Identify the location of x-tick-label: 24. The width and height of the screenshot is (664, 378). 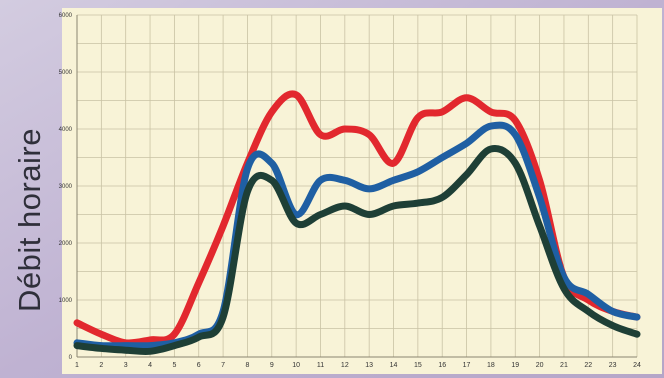
(637, 365).